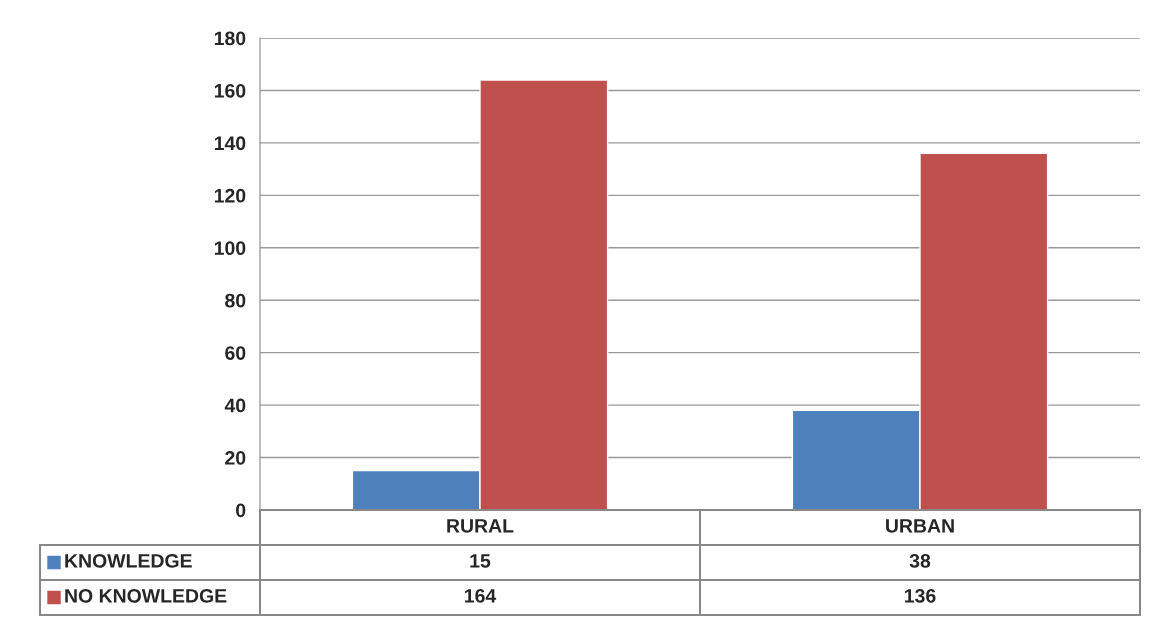 The image size is (1151, 623). I want to click on y-tick-label: 80, so click(235, 300).